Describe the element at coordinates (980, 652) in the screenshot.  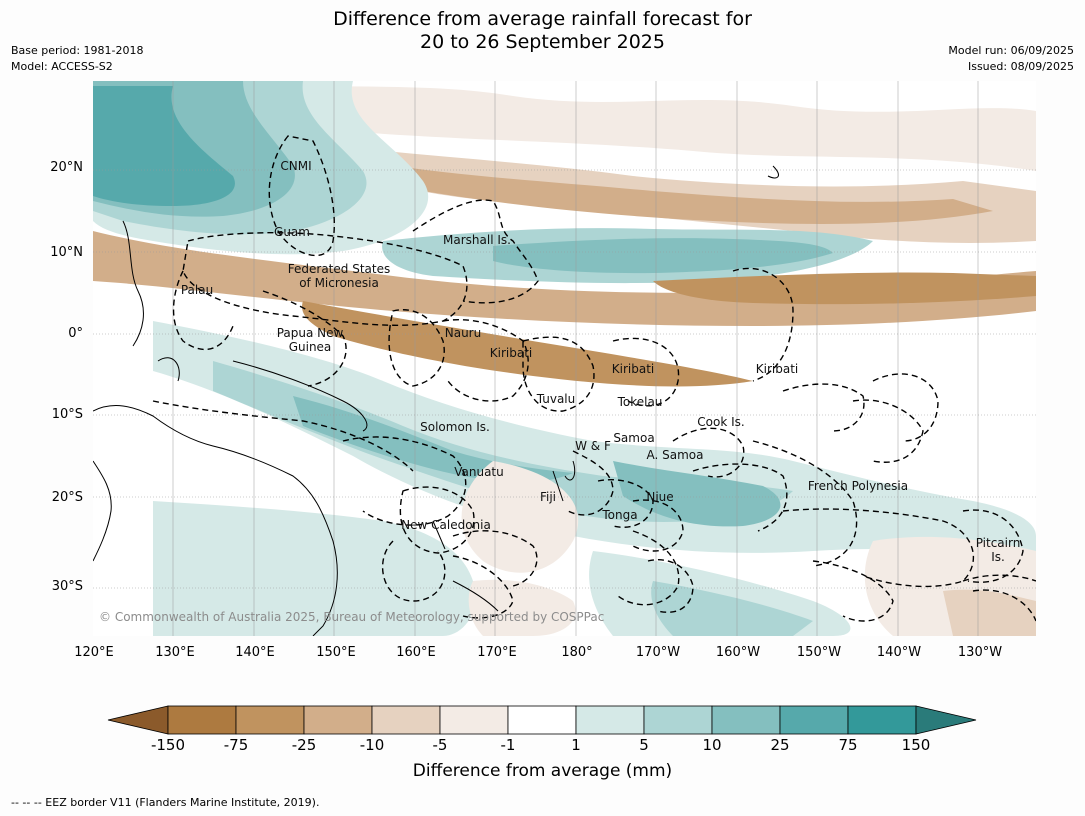
I see `lon-label-130w: 130°W` at that location.